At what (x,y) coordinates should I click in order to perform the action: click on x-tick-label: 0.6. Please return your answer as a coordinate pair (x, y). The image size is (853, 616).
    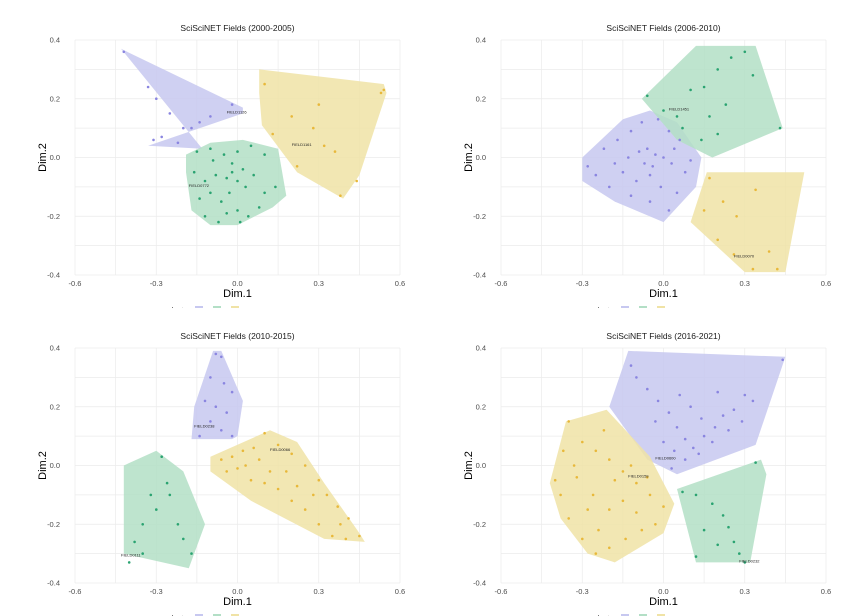
    Looking at the image, I should click on (826, 591).